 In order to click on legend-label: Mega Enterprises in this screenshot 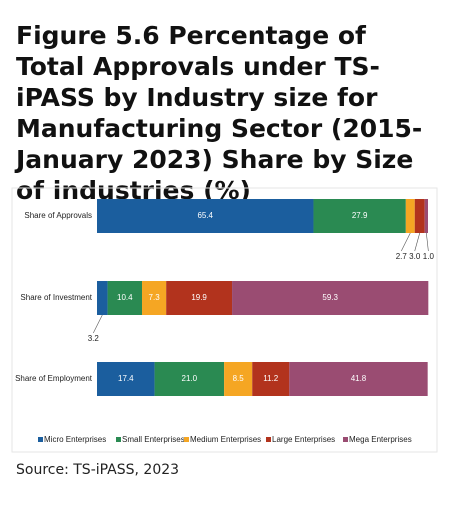, I will do `click(380, 439)`.